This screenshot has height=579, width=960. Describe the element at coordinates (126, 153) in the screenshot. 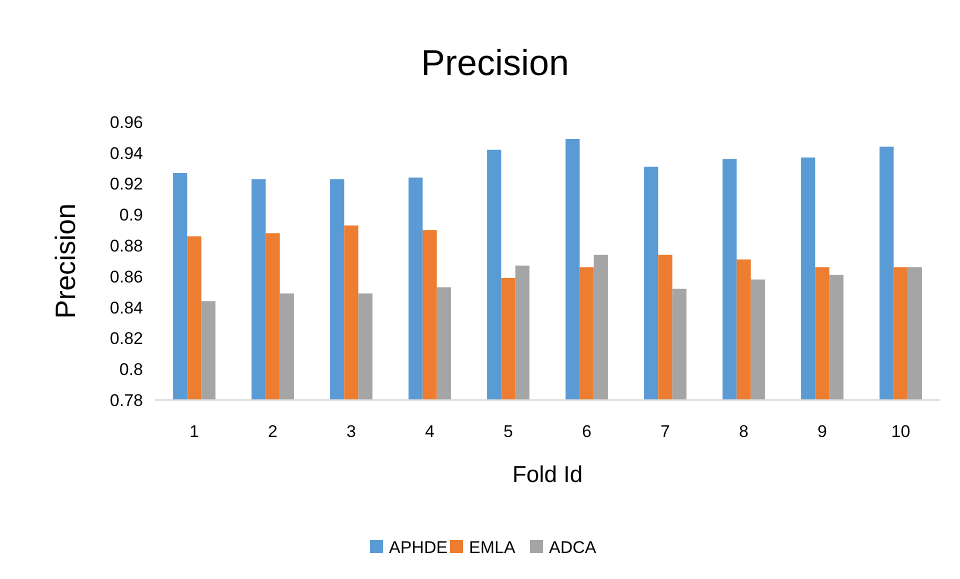

I see `y-tick-label: 0.94` at that location.